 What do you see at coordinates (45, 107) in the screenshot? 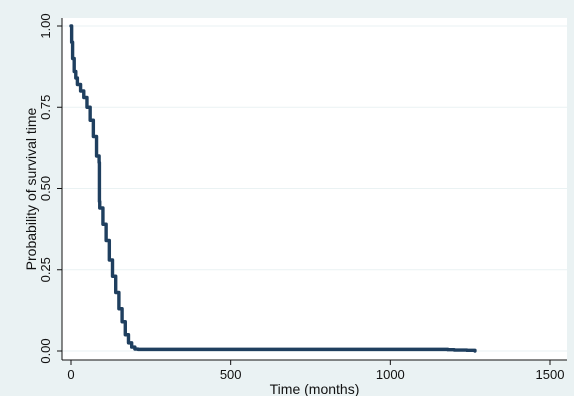
I see `y-tick-label: 0.75` at bounding box center [45, 107].